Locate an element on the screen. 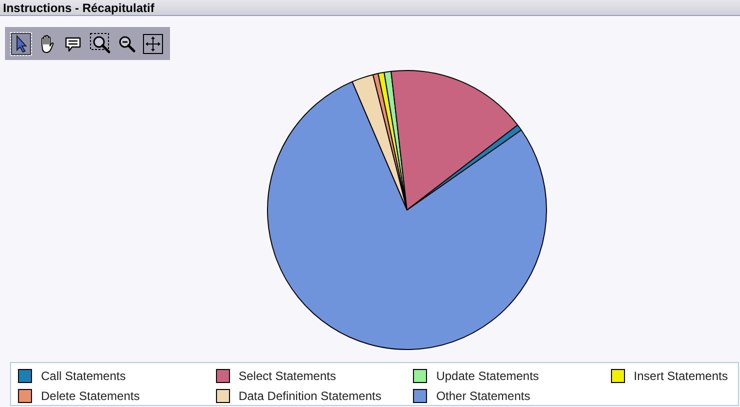 The width and height of the screenshot is (740, 407). legend-label: Call Statements is located at coordinates (83, 376).